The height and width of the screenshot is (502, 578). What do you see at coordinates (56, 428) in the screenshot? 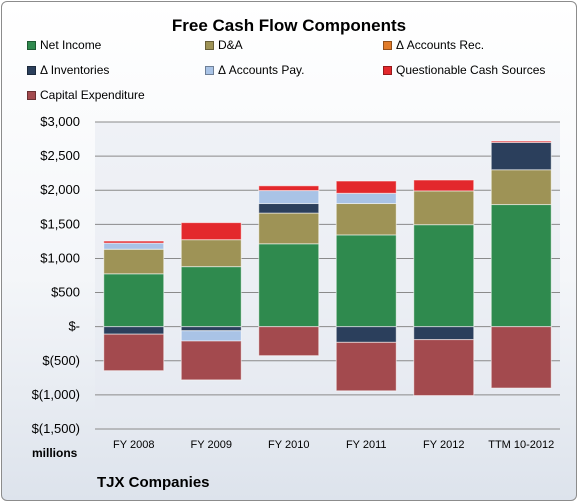
I see `y-tick-label: $(1,500)` at bounding box center [56, 428].